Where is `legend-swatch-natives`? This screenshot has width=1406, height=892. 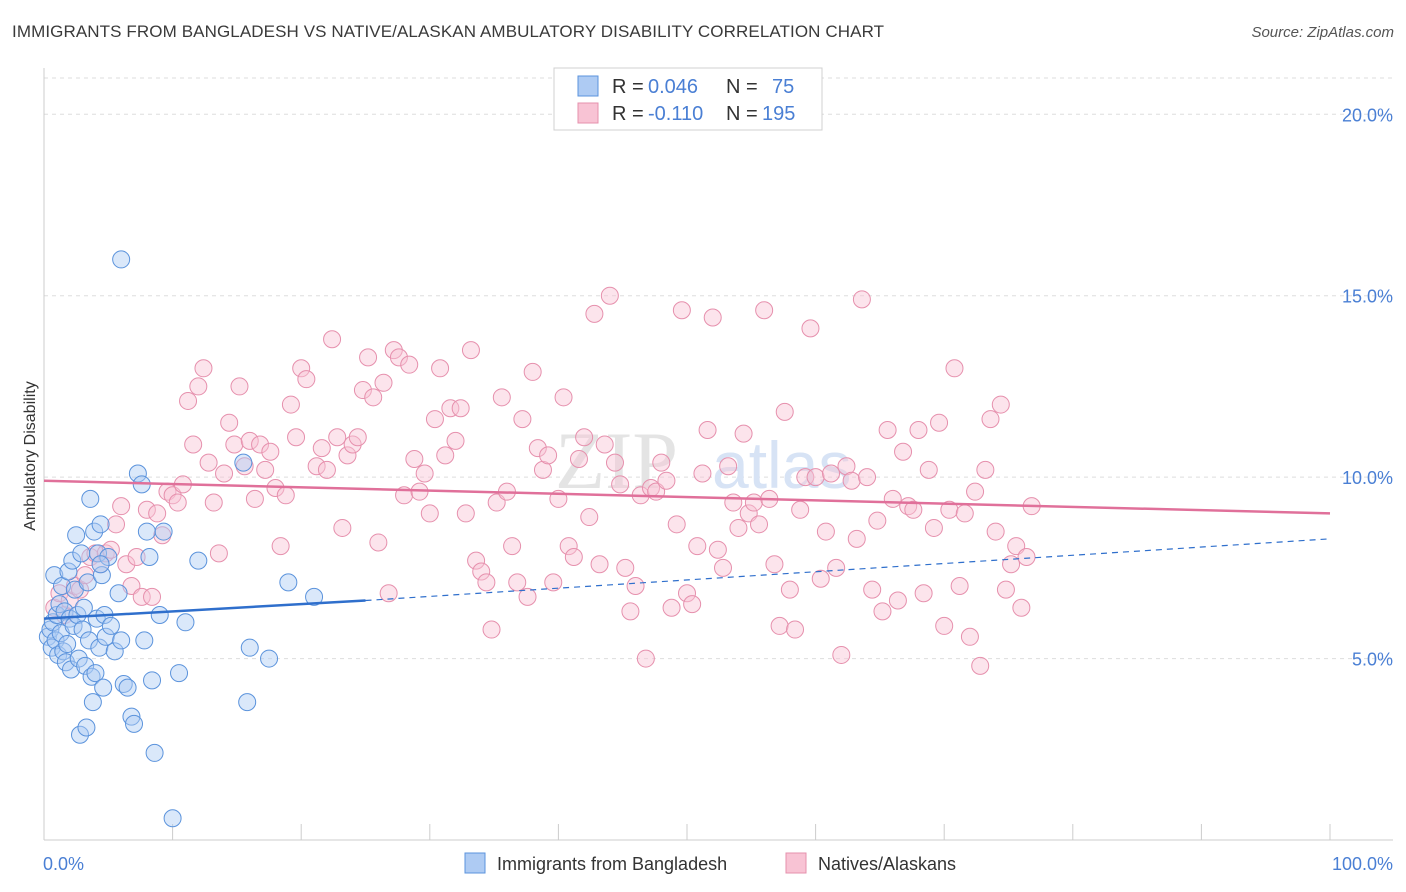 legend-swatch-natives is located at coordinates (796, 863).